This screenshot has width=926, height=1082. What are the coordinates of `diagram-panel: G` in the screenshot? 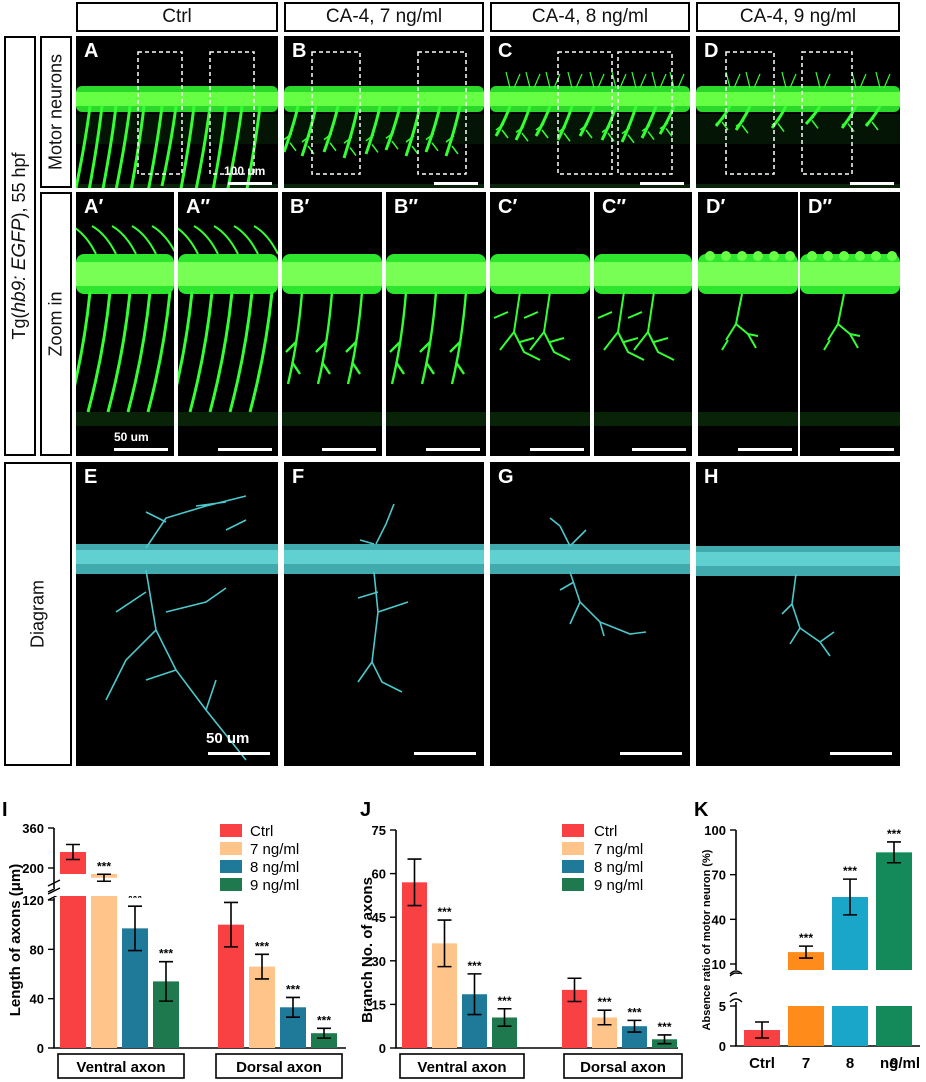 It's located at (590, 614).